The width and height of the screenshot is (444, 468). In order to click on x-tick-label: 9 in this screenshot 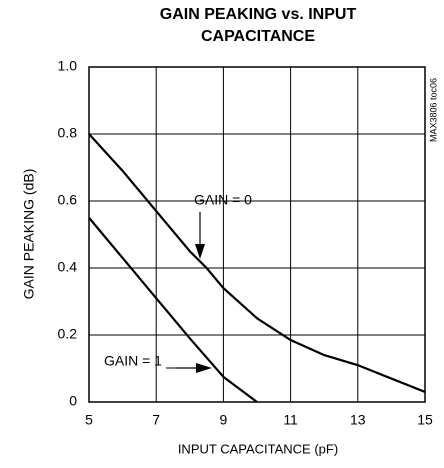, I will do `click(224, 420)`.